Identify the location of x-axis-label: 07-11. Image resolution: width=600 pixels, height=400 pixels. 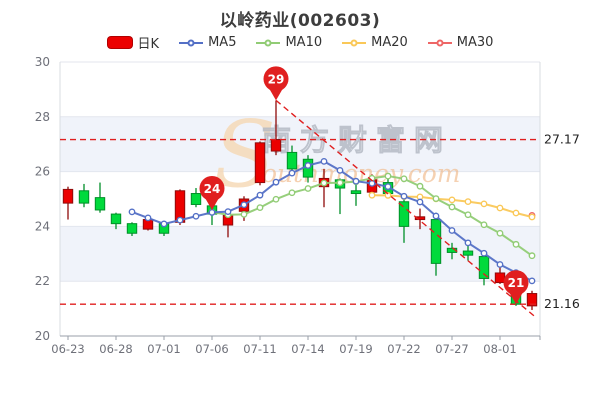
(259, 349).